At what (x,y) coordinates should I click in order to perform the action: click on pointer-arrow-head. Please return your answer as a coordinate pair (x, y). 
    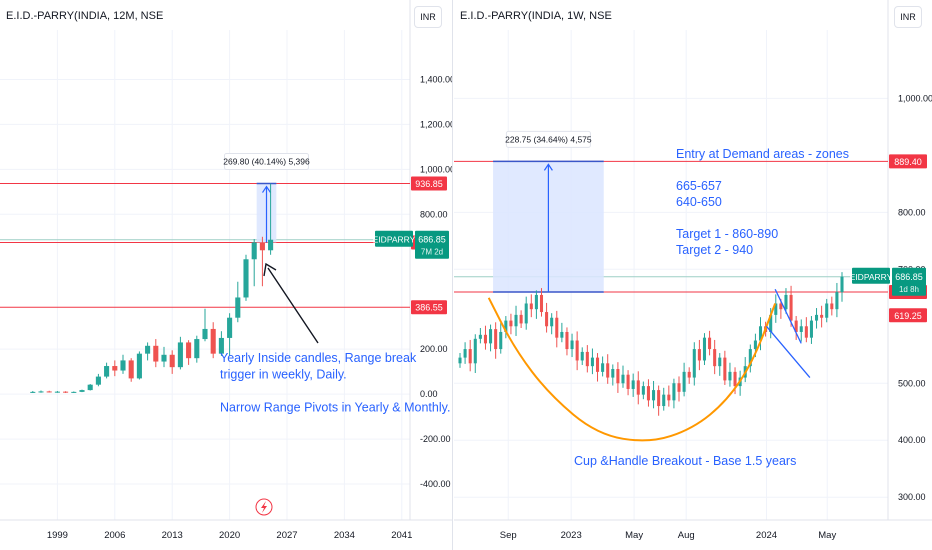
    Looking at the image, I should click on (270, 269).